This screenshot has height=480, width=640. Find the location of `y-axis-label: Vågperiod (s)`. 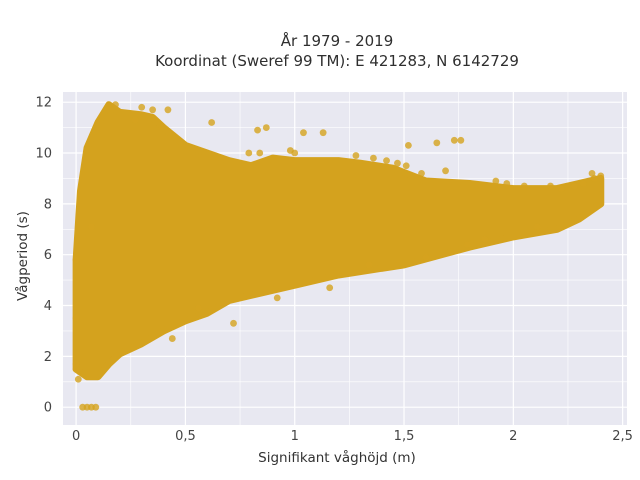

y-axis-label: Vågperiod (s) is located at coordinates (22, 256).